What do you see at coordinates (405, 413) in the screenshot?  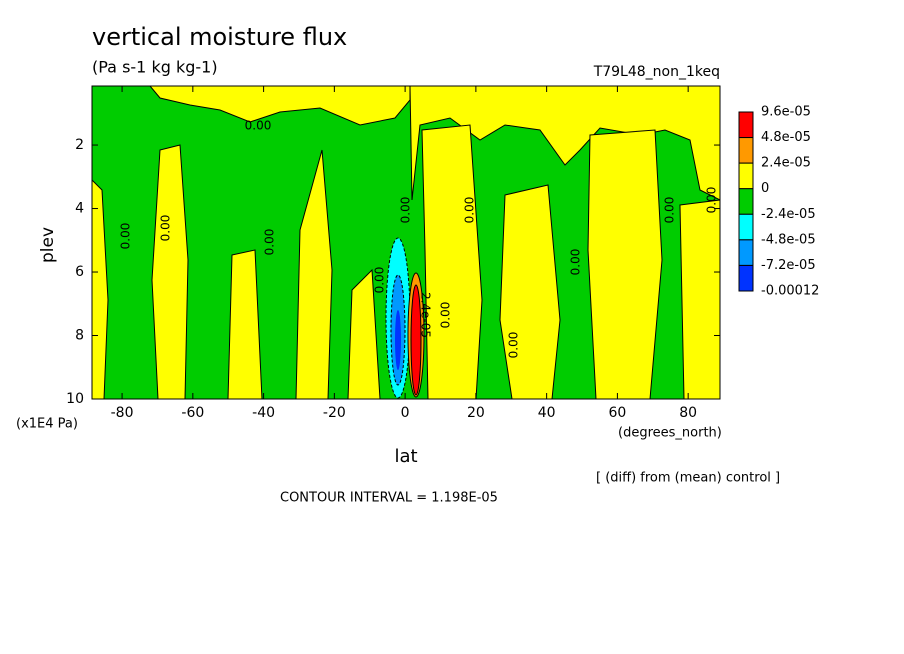 I see `x-tick-label: 0` at bounding box center [405, 413].